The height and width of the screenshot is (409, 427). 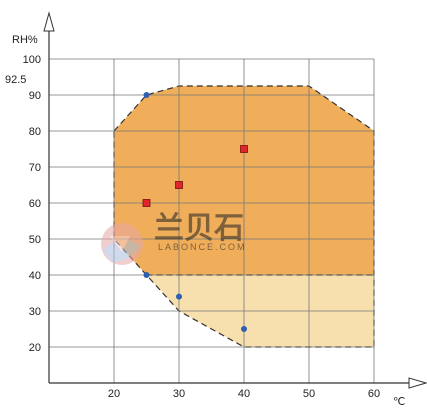 What do you see at coordinates (114, 394) in the screenshot?
I see `x-tick-label: 20` at bounding box center [114, 394].